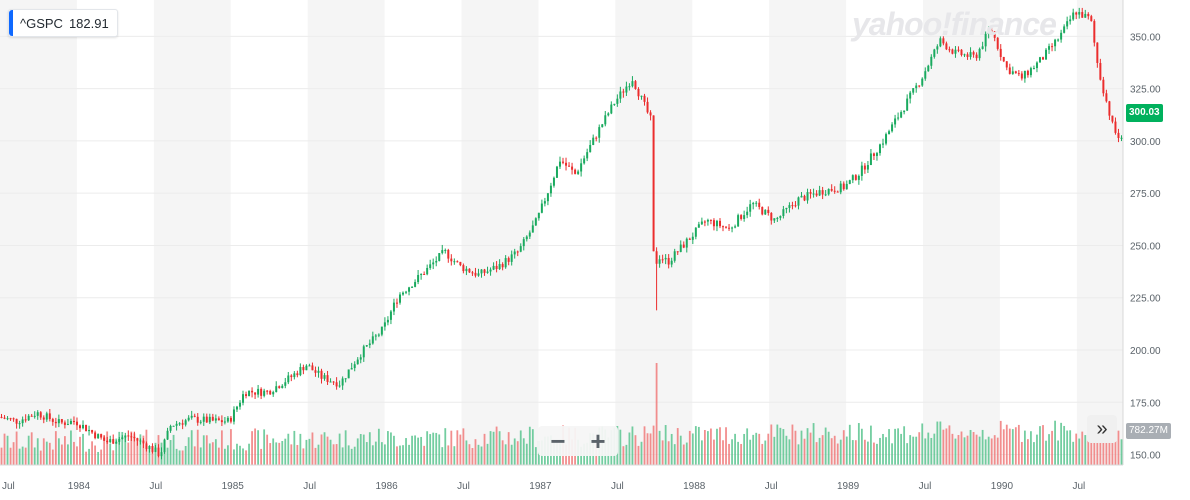  Describe the element at coordinates (63, 23) in the screenshot. I see `ticker-legend: ^GSPC 182.91` at that location.